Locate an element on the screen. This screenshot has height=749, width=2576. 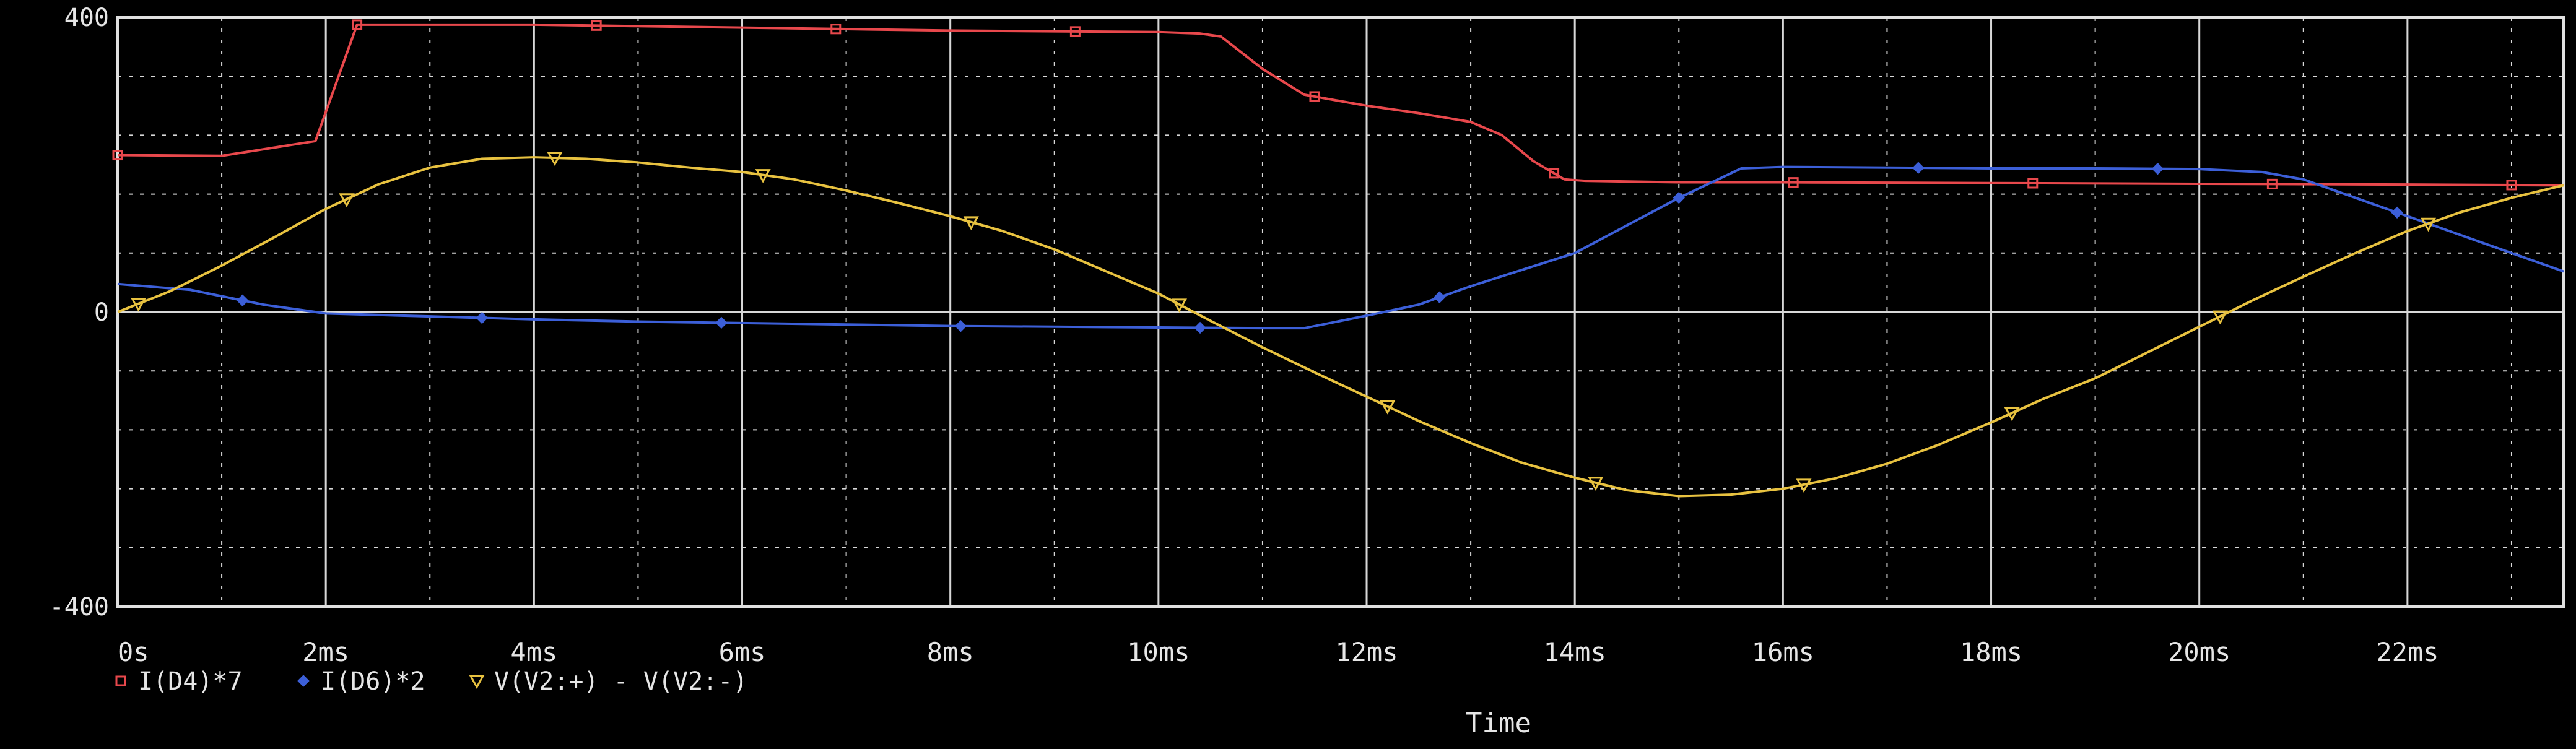
x-tick-label: 0s is located at coordinates (133, 652).